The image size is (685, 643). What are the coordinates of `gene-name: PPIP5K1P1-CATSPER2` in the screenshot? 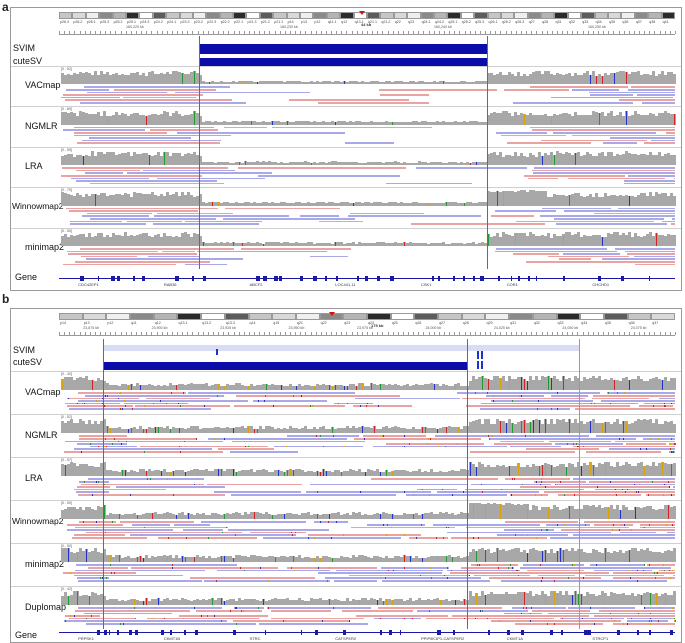 It's located at (443, 638).